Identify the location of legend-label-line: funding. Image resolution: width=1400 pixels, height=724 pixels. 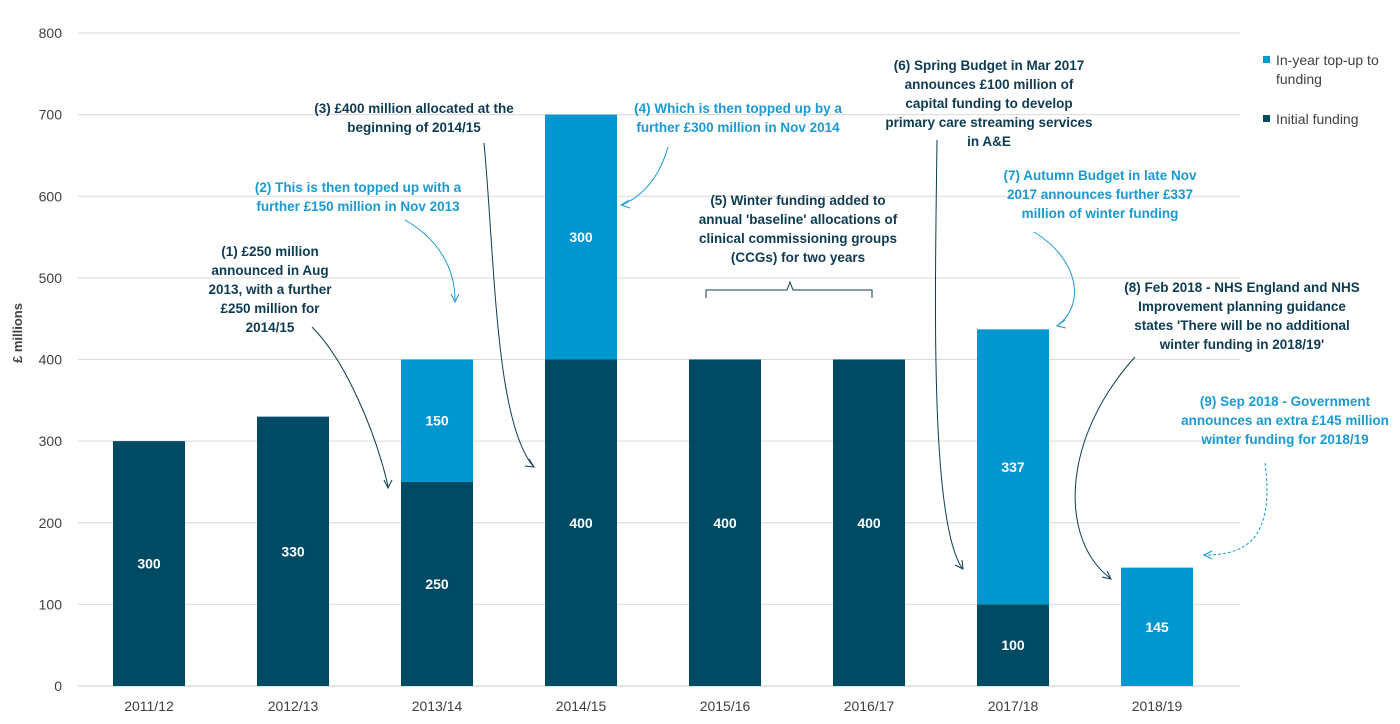
(1299, 79).